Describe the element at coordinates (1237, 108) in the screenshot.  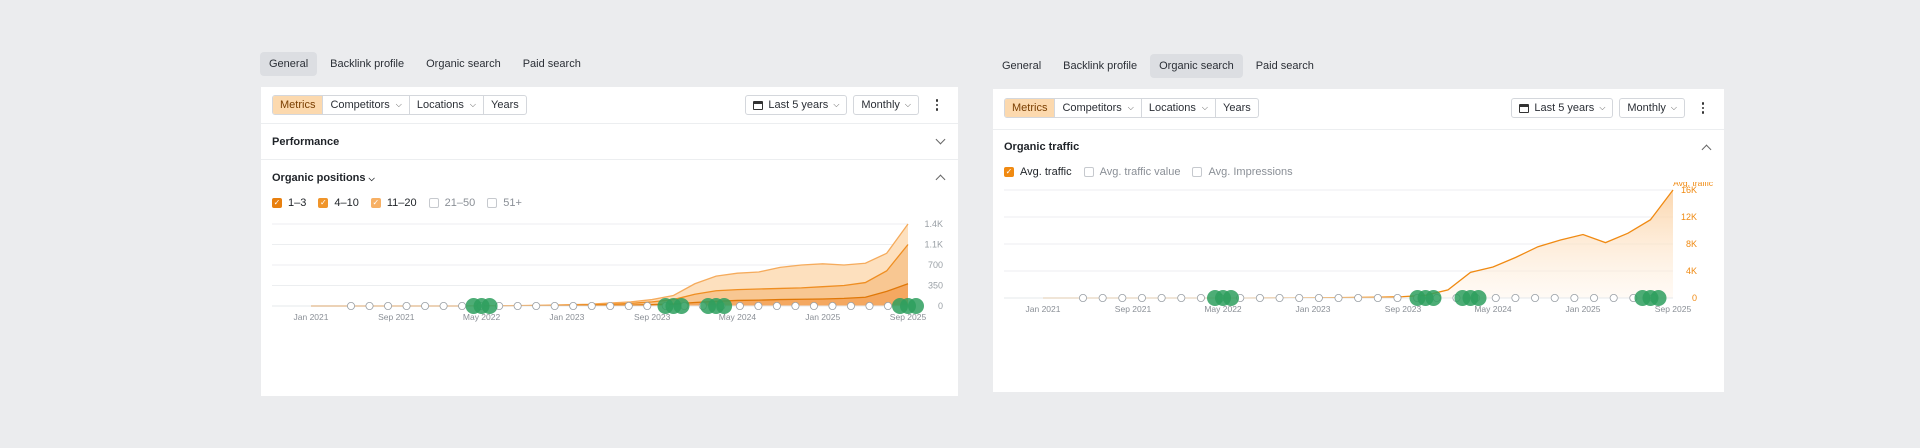
I see `right-years-button: Years` at that location.